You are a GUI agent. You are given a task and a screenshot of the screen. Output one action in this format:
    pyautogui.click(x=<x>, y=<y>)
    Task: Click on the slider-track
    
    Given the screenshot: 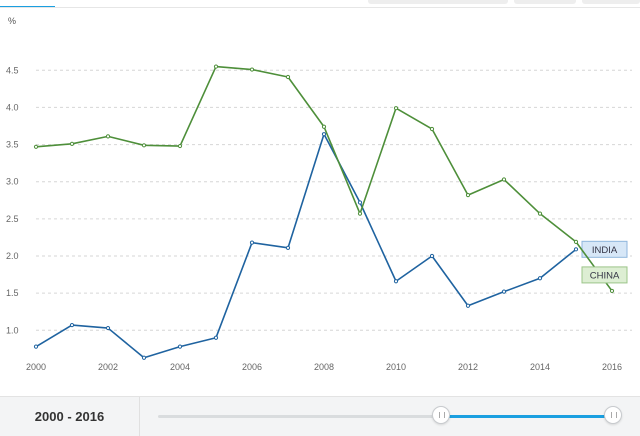 What is the action you would take?
    pyautogui.click(x=388, y=416)
    